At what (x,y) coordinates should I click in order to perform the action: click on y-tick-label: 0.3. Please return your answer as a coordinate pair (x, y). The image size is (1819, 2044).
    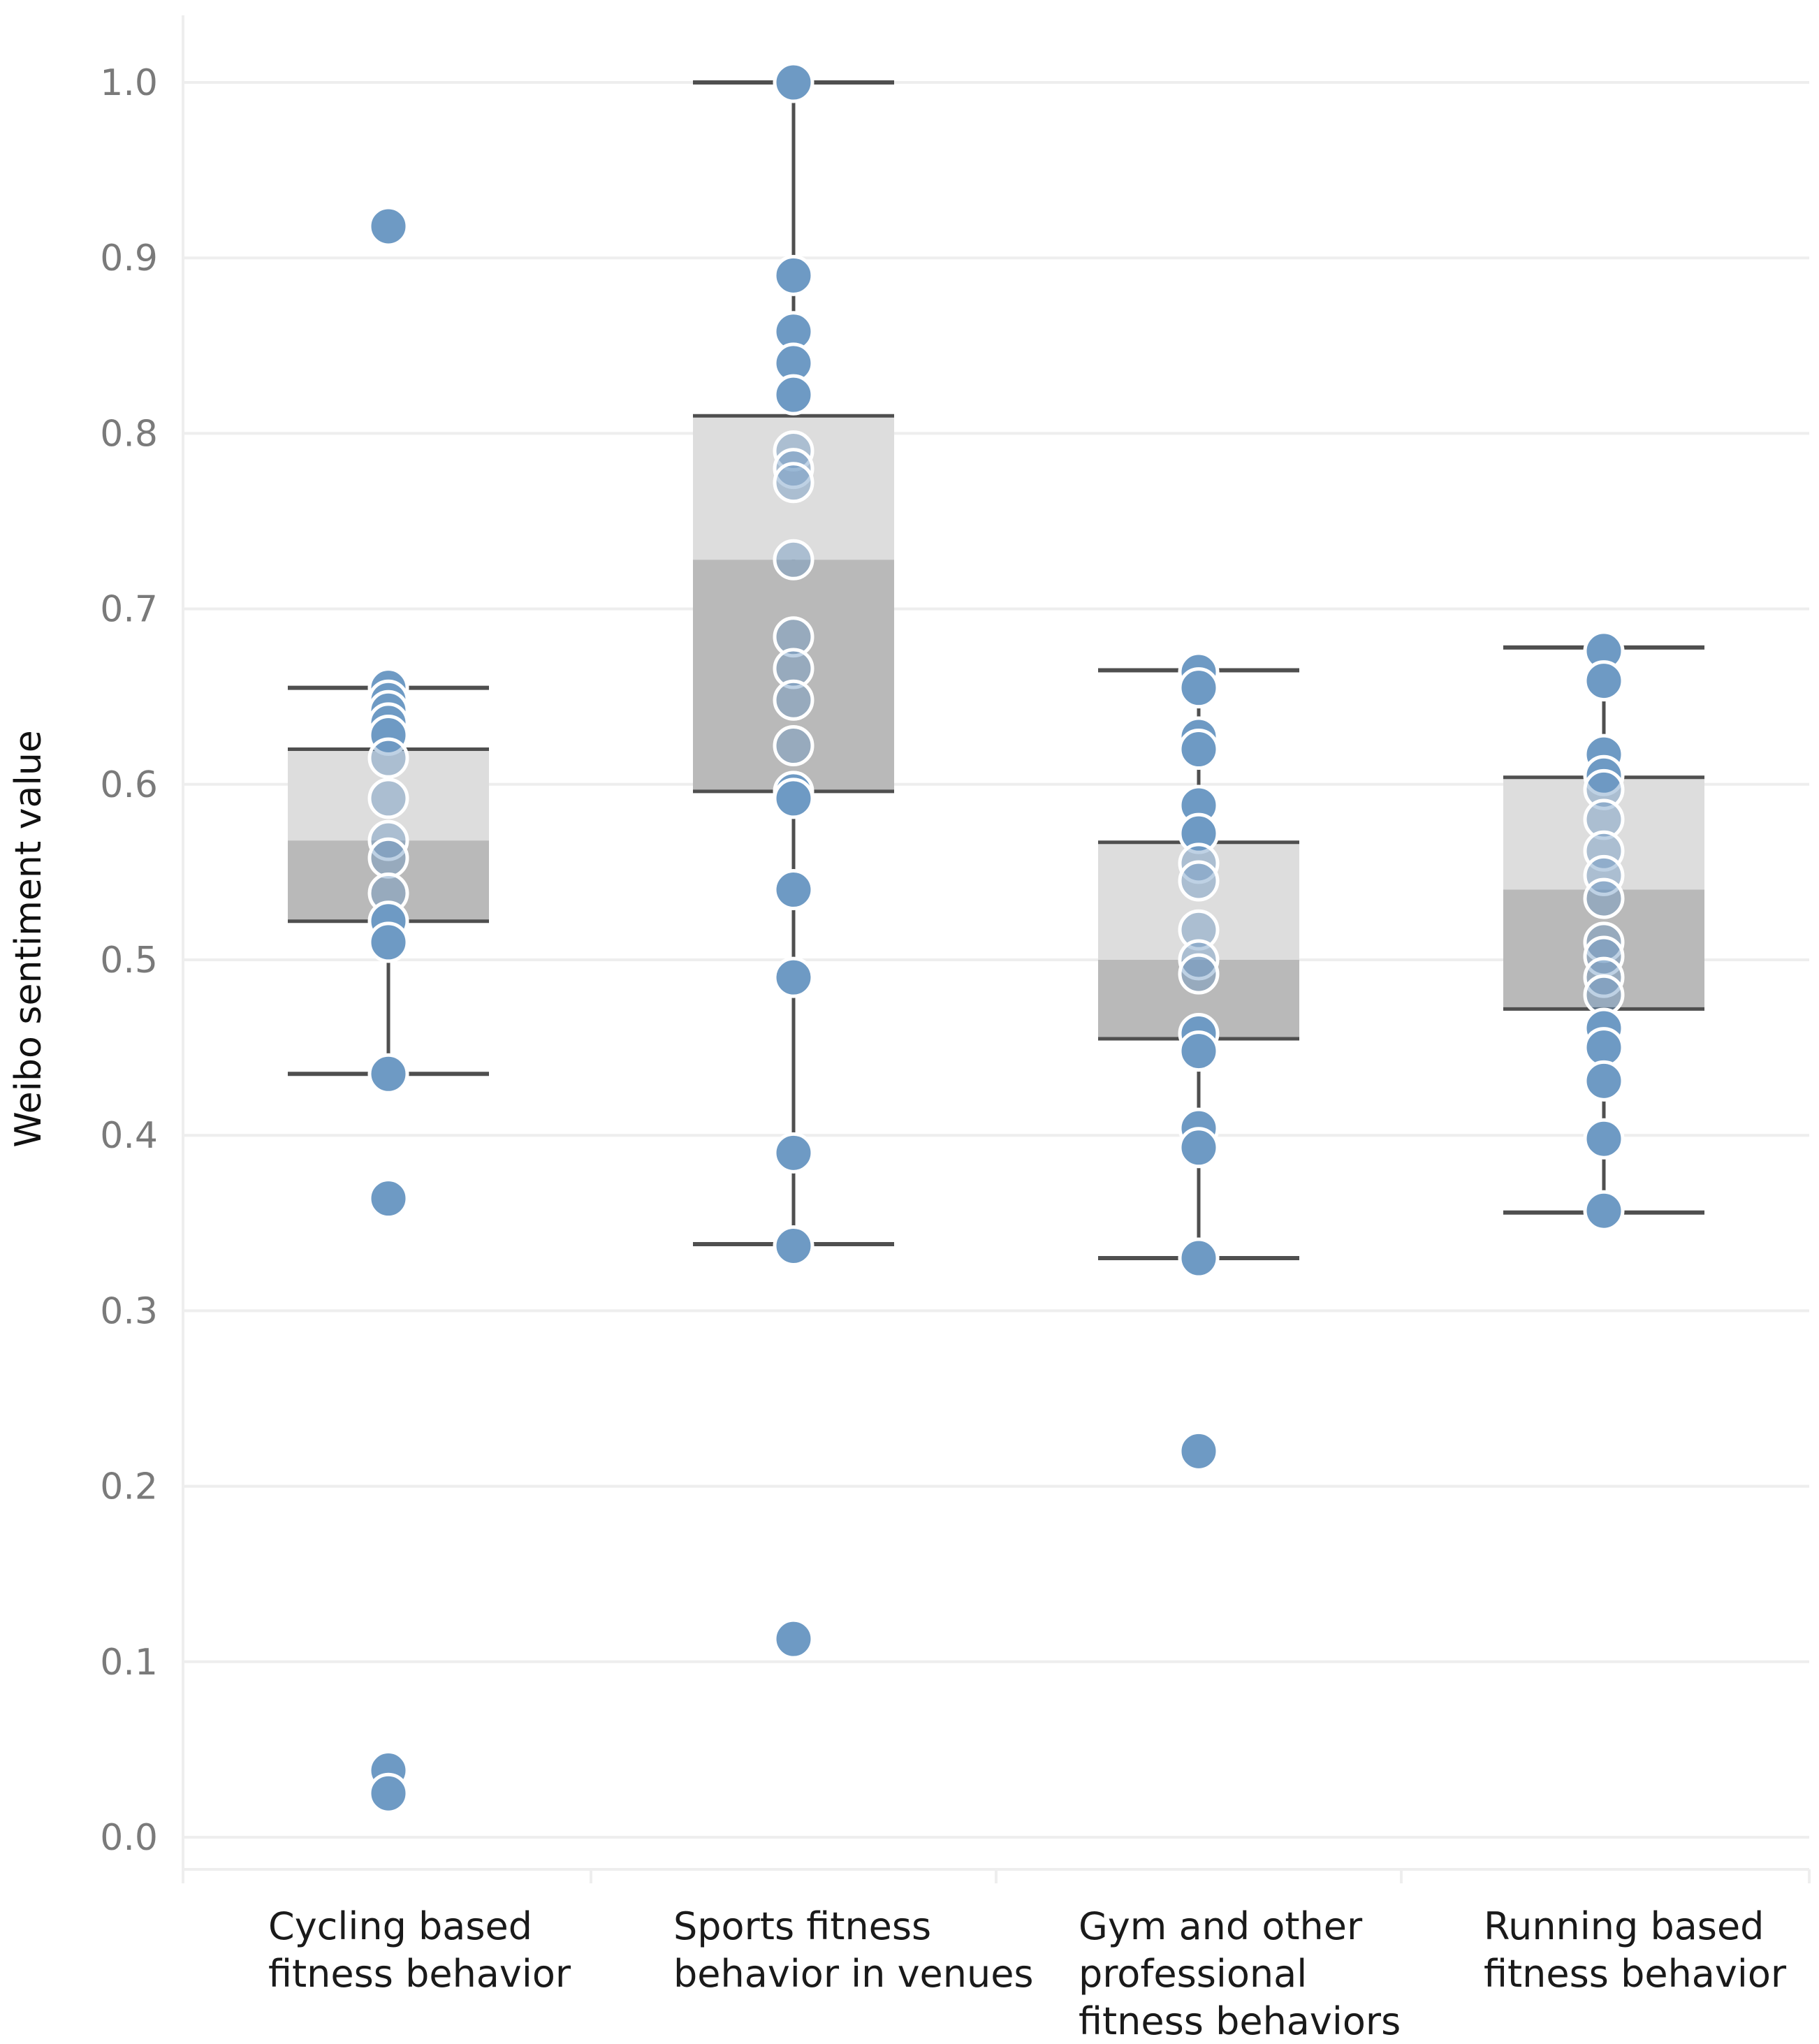
    Looking at the image, I should click on (129, 1311).